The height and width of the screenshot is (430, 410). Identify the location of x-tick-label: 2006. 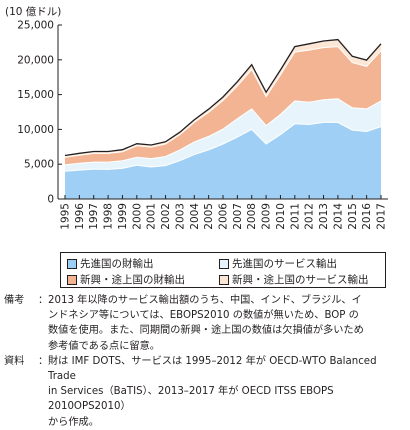
(224, 216).